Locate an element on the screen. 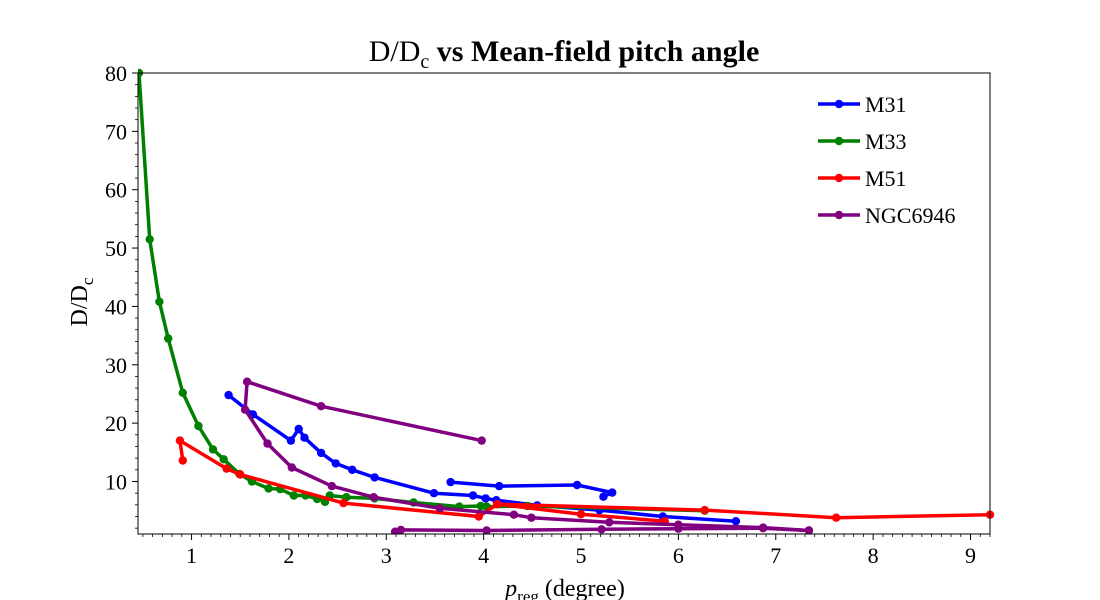 This screenshot has height=600, width=1100. x-tick-label: 4 is located at coordinates (483, 555).